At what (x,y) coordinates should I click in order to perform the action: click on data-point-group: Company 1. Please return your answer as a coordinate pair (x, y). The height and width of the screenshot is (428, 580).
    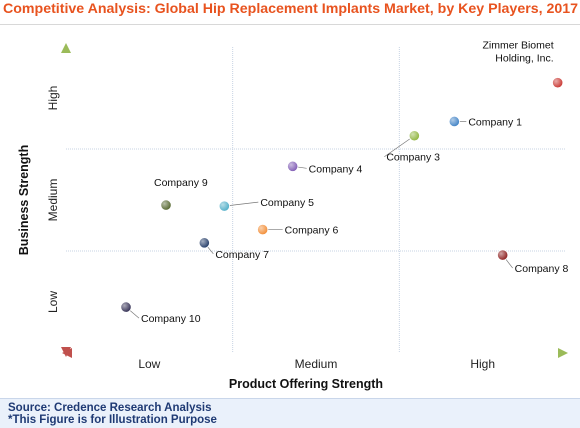
    Looking at the image, I should click on (485, 121).